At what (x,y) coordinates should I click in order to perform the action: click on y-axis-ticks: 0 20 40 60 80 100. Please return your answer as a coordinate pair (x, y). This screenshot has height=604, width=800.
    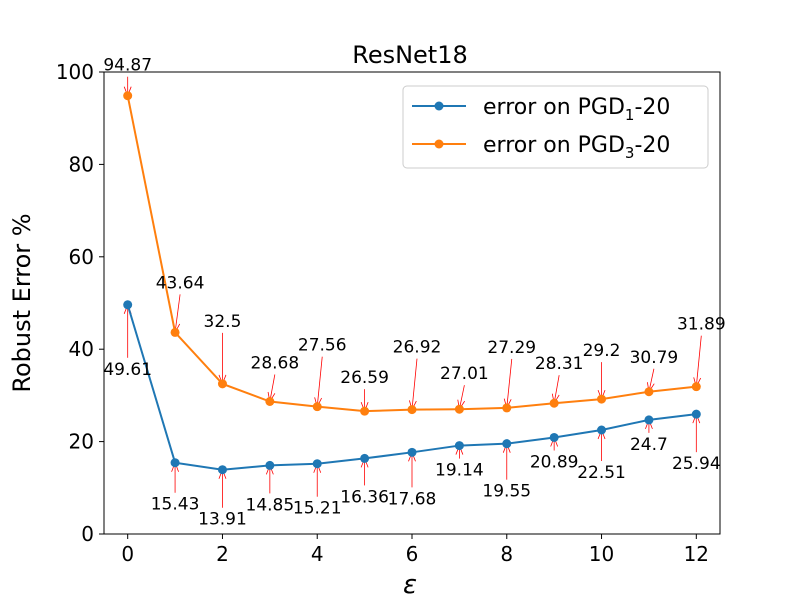
    Looking at the image, I should click on (80, 303).